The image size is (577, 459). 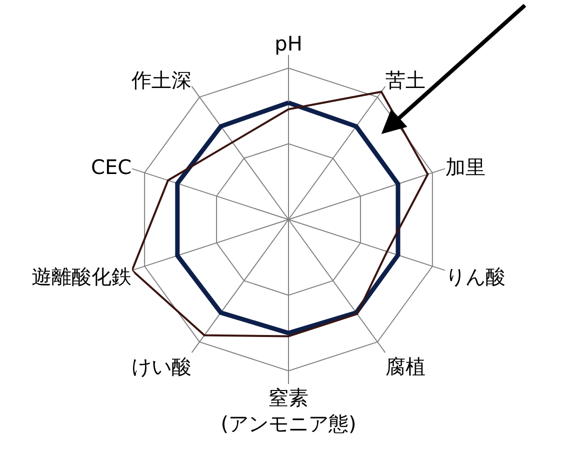 What do you see at coordinates (405, 366) in the screenshot?
I see `spoke-label: 腐植` at bounding box center [405, 366].